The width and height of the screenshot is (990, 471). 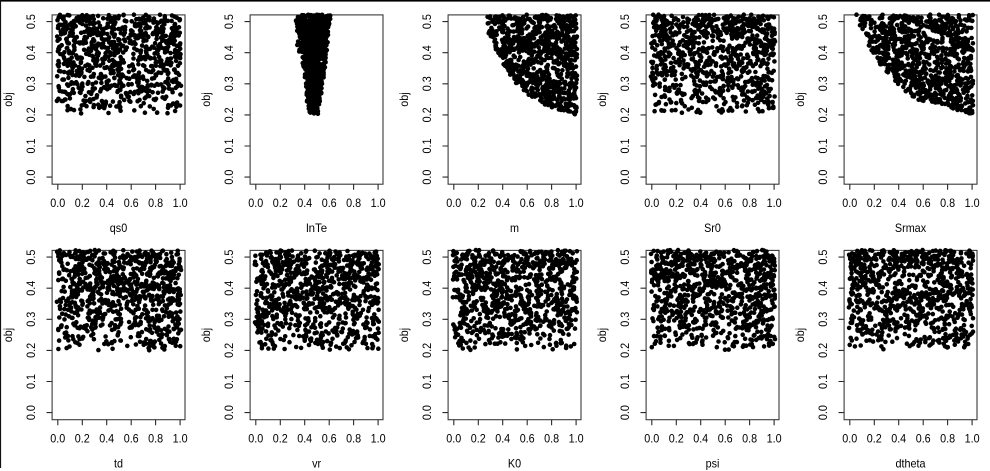 What do you see at coordinates (910, 228) in the screenshot?
I see `svg-text: Srmax` at bounding box center [910, 228].